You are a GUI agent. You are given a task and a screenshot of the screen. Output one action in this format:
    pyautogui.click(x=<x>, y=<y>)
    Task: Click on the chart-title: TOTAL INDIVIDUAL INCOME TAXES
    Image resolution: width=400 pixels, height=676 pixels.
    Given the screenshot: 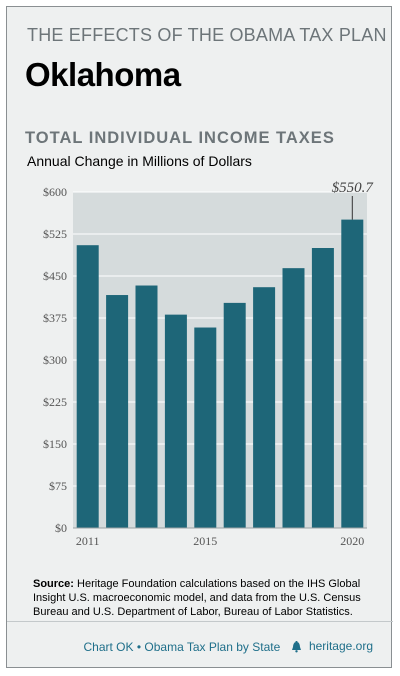 What is the action you would take?
    pyautogui.click(x=180, y=138)
    